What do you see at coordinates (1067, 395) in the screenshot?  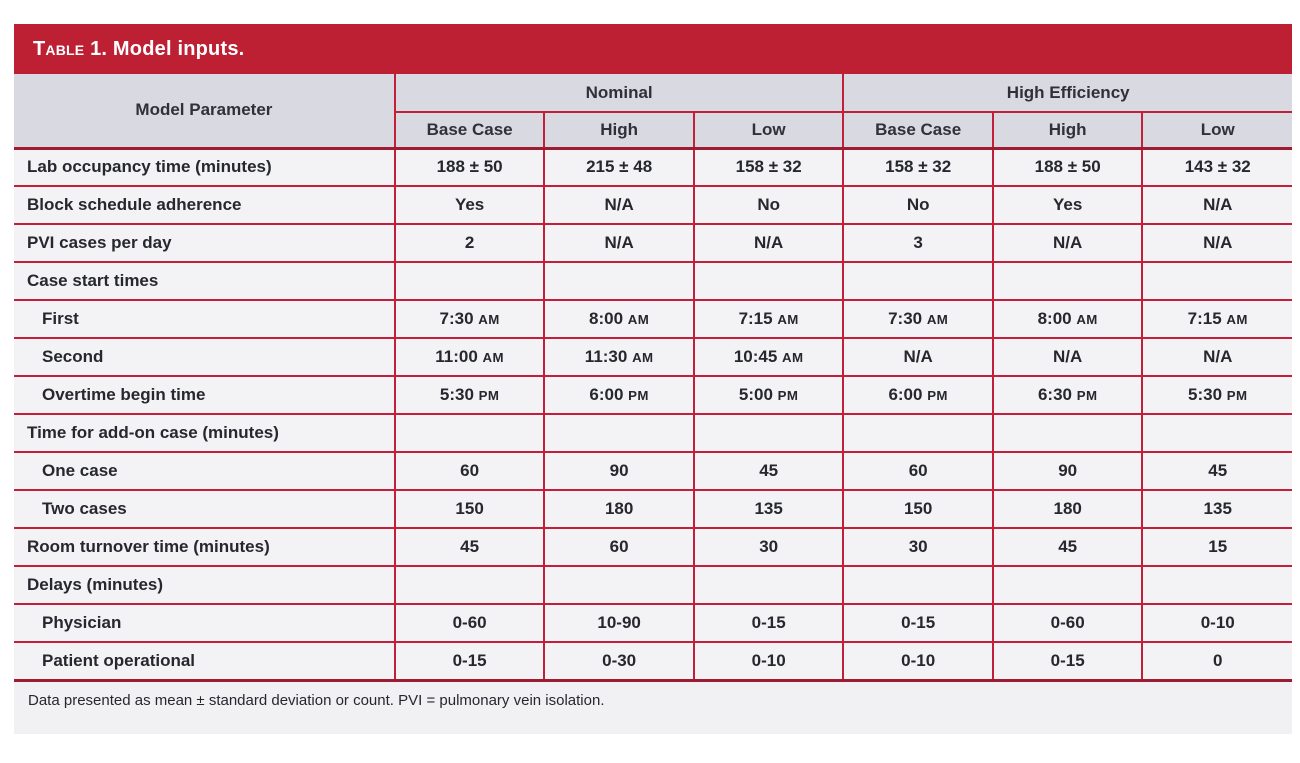 I see `cell-value: 6:30 PM` at bounding box center [1067, 395].